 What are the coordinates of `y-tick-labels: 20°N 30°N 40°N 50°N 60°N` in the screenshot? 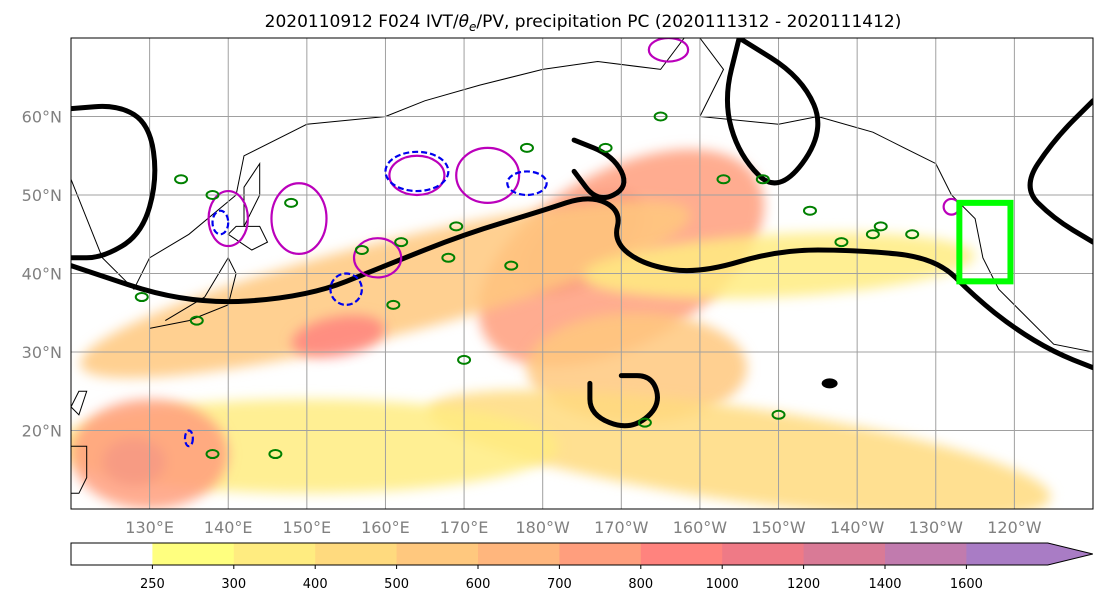 It's located at (42, 274).